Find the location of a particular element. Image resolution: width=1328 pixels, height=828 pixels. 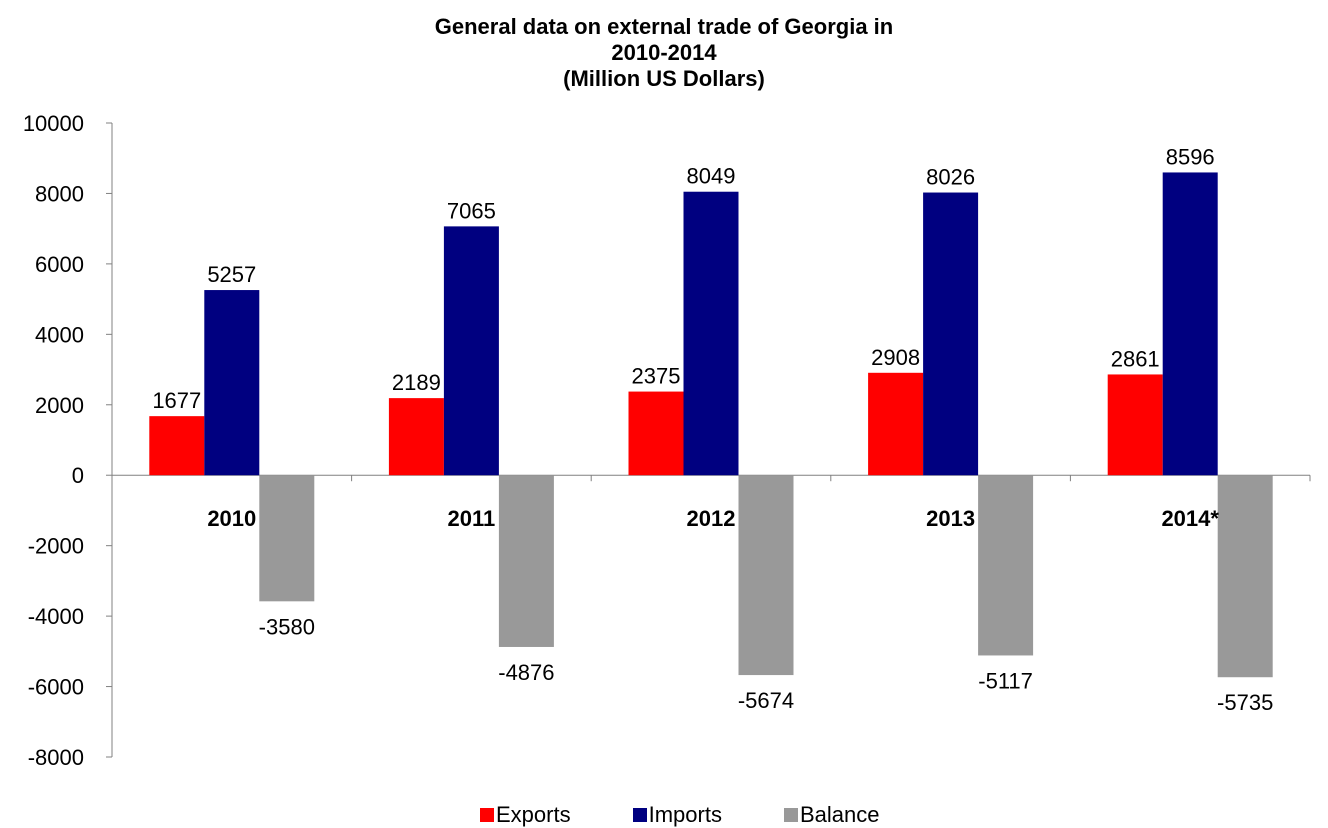

data-label-imports: 7065 is located at coordinates (471, 210).